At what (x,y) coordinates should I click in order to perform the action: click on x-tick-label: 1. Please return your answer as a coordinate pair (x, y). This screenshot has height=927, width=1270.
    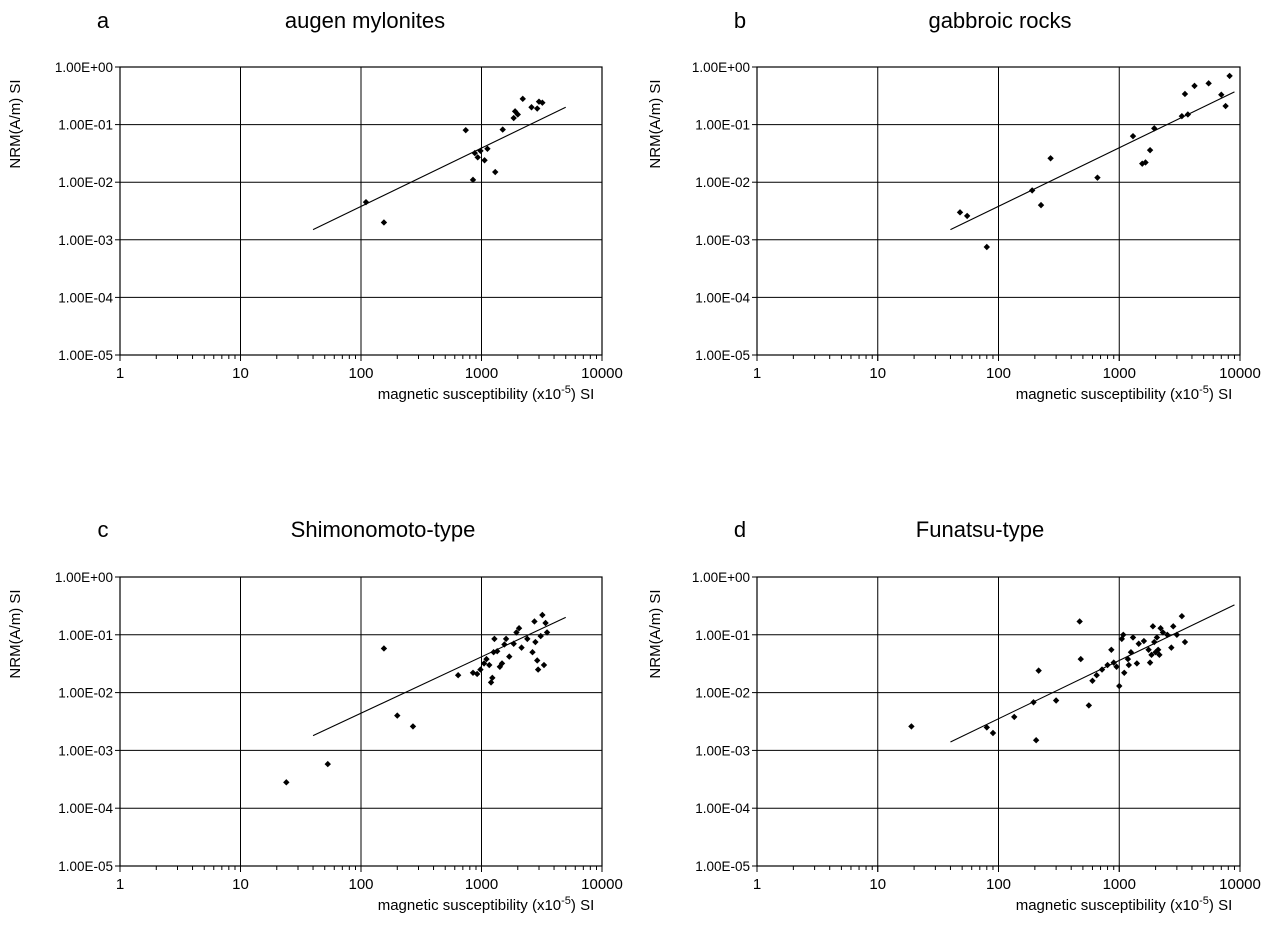
    Looking at the image, I should click on (757, 884).